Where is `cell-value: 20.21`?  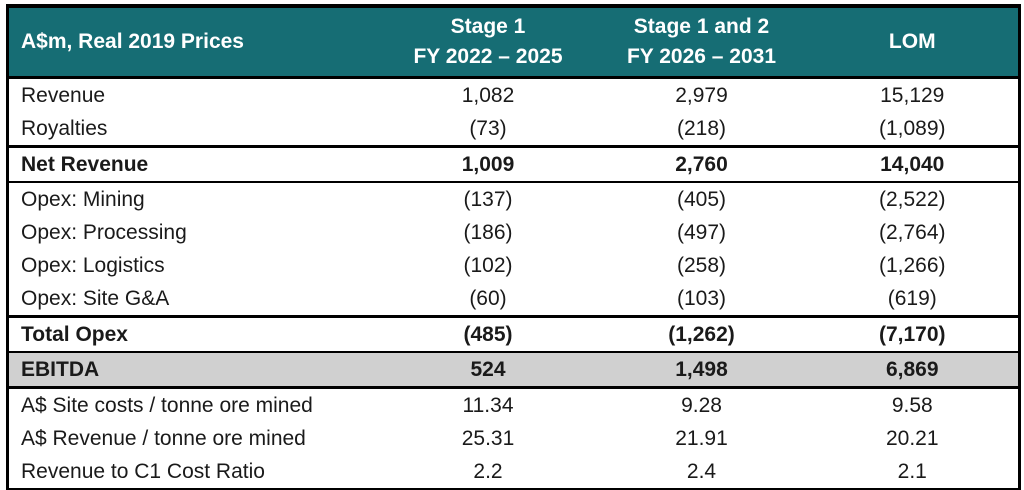 cell-value: 20.21 is located at coordinates (913, 438).